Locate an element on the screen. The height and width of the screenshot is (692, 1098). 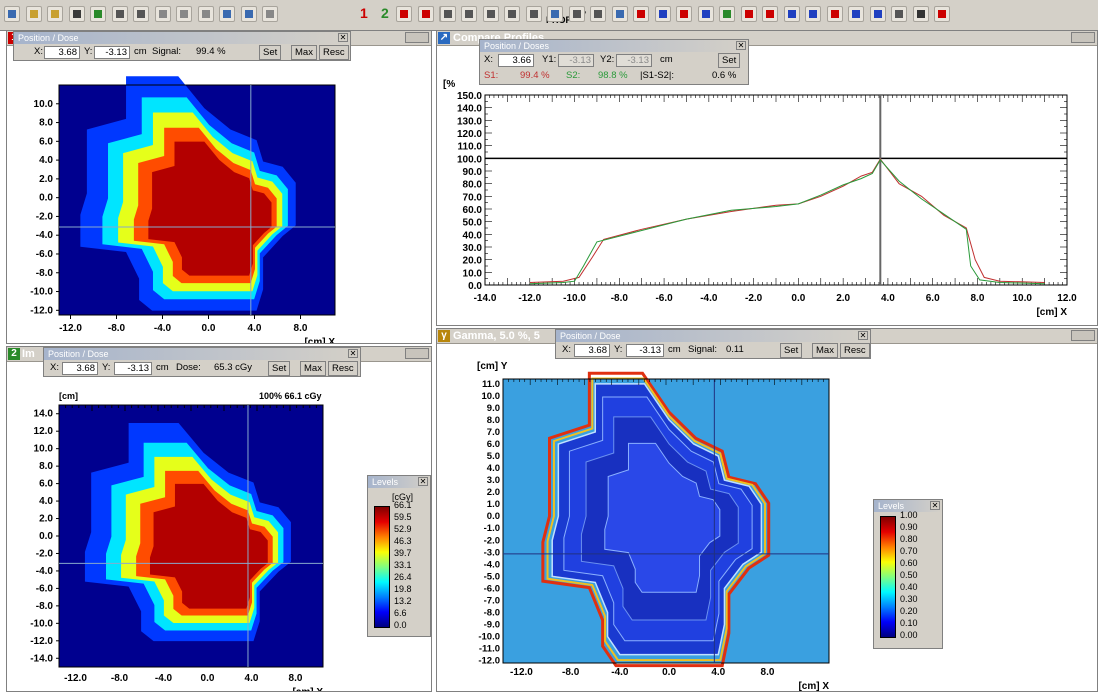
copy-icon is located at coordinates (184, 14).